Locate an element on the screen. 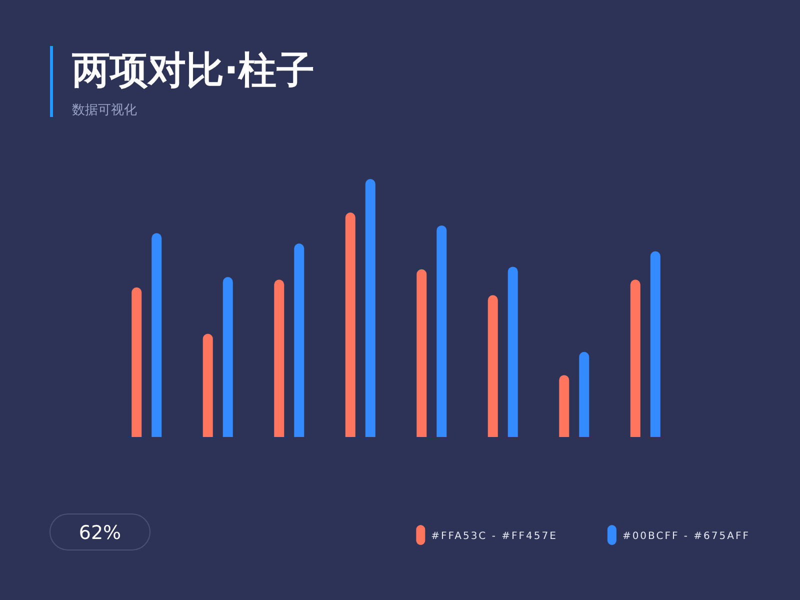 The height and width of the screenshot is (600, 800). title: 两项对比·柱子 is located at coordinates (193, 70).